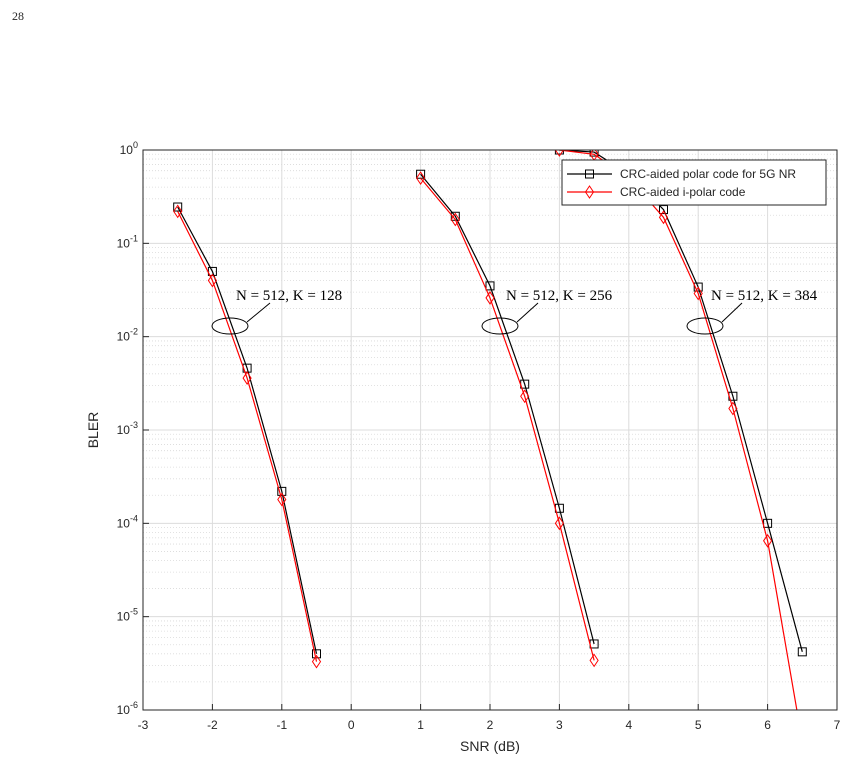 The image size is (846, 768). What do you see at coordinates (18, 16) in the screenshot?
I see `page-number: 28` at bounding box center [18, 16].